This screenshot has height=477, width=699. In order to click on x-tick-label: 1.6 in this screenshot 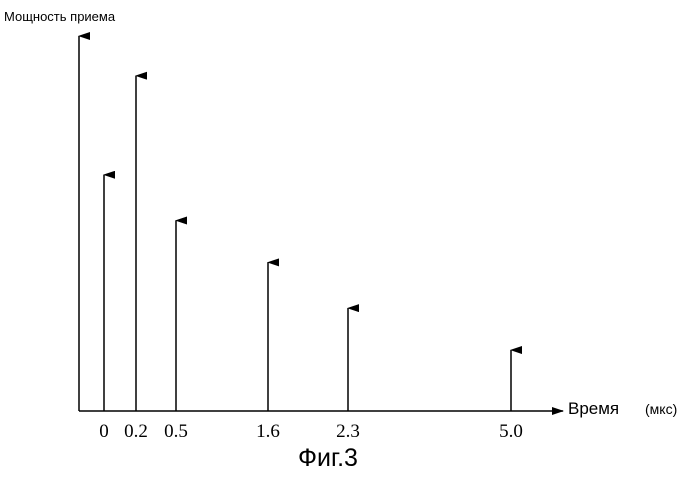, I will do `click(268, 431)`.